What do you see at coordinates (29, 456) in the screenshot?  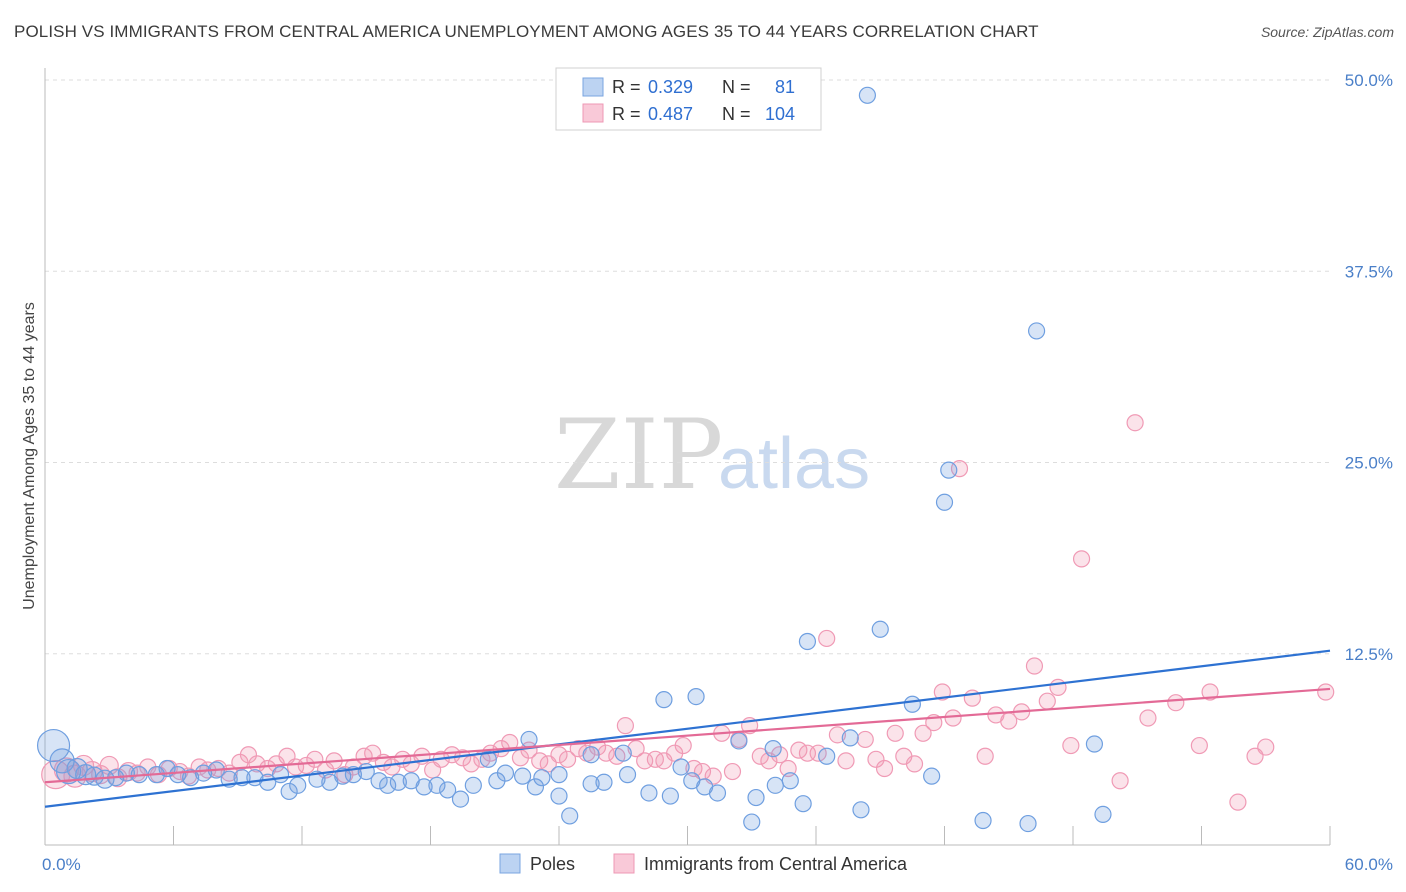 I see `y-axis-label: Unemployment Among Ages 35 to 44 years` at bounding box center [29, 456].